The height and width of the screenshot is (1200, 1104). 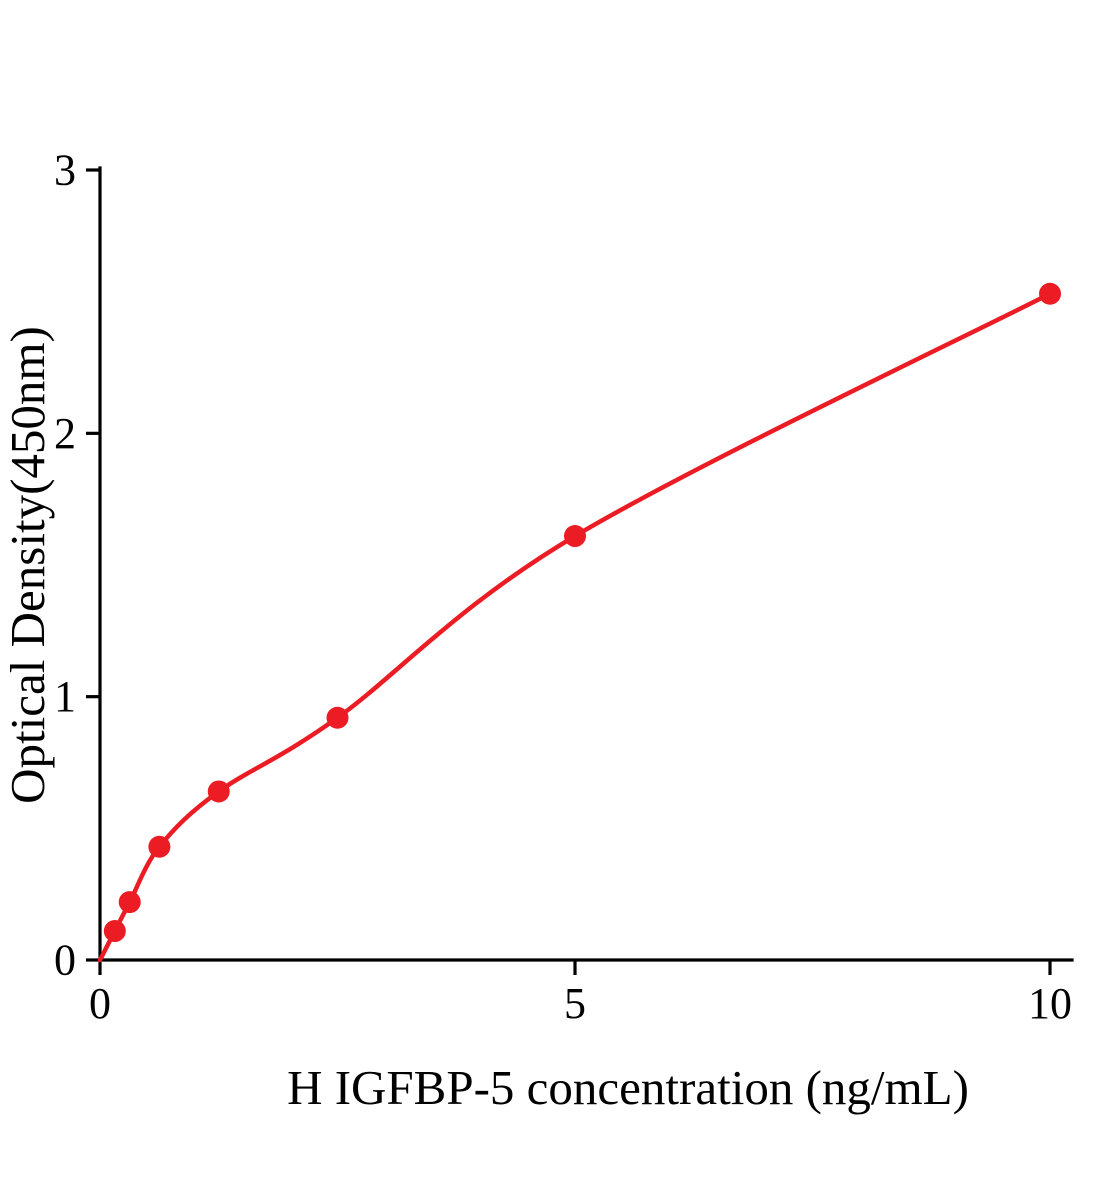 What do you see at coordinates (575, 1003) in the screenshot?
I see `x-tick-label: 5` at bounding box center [575, 1003].